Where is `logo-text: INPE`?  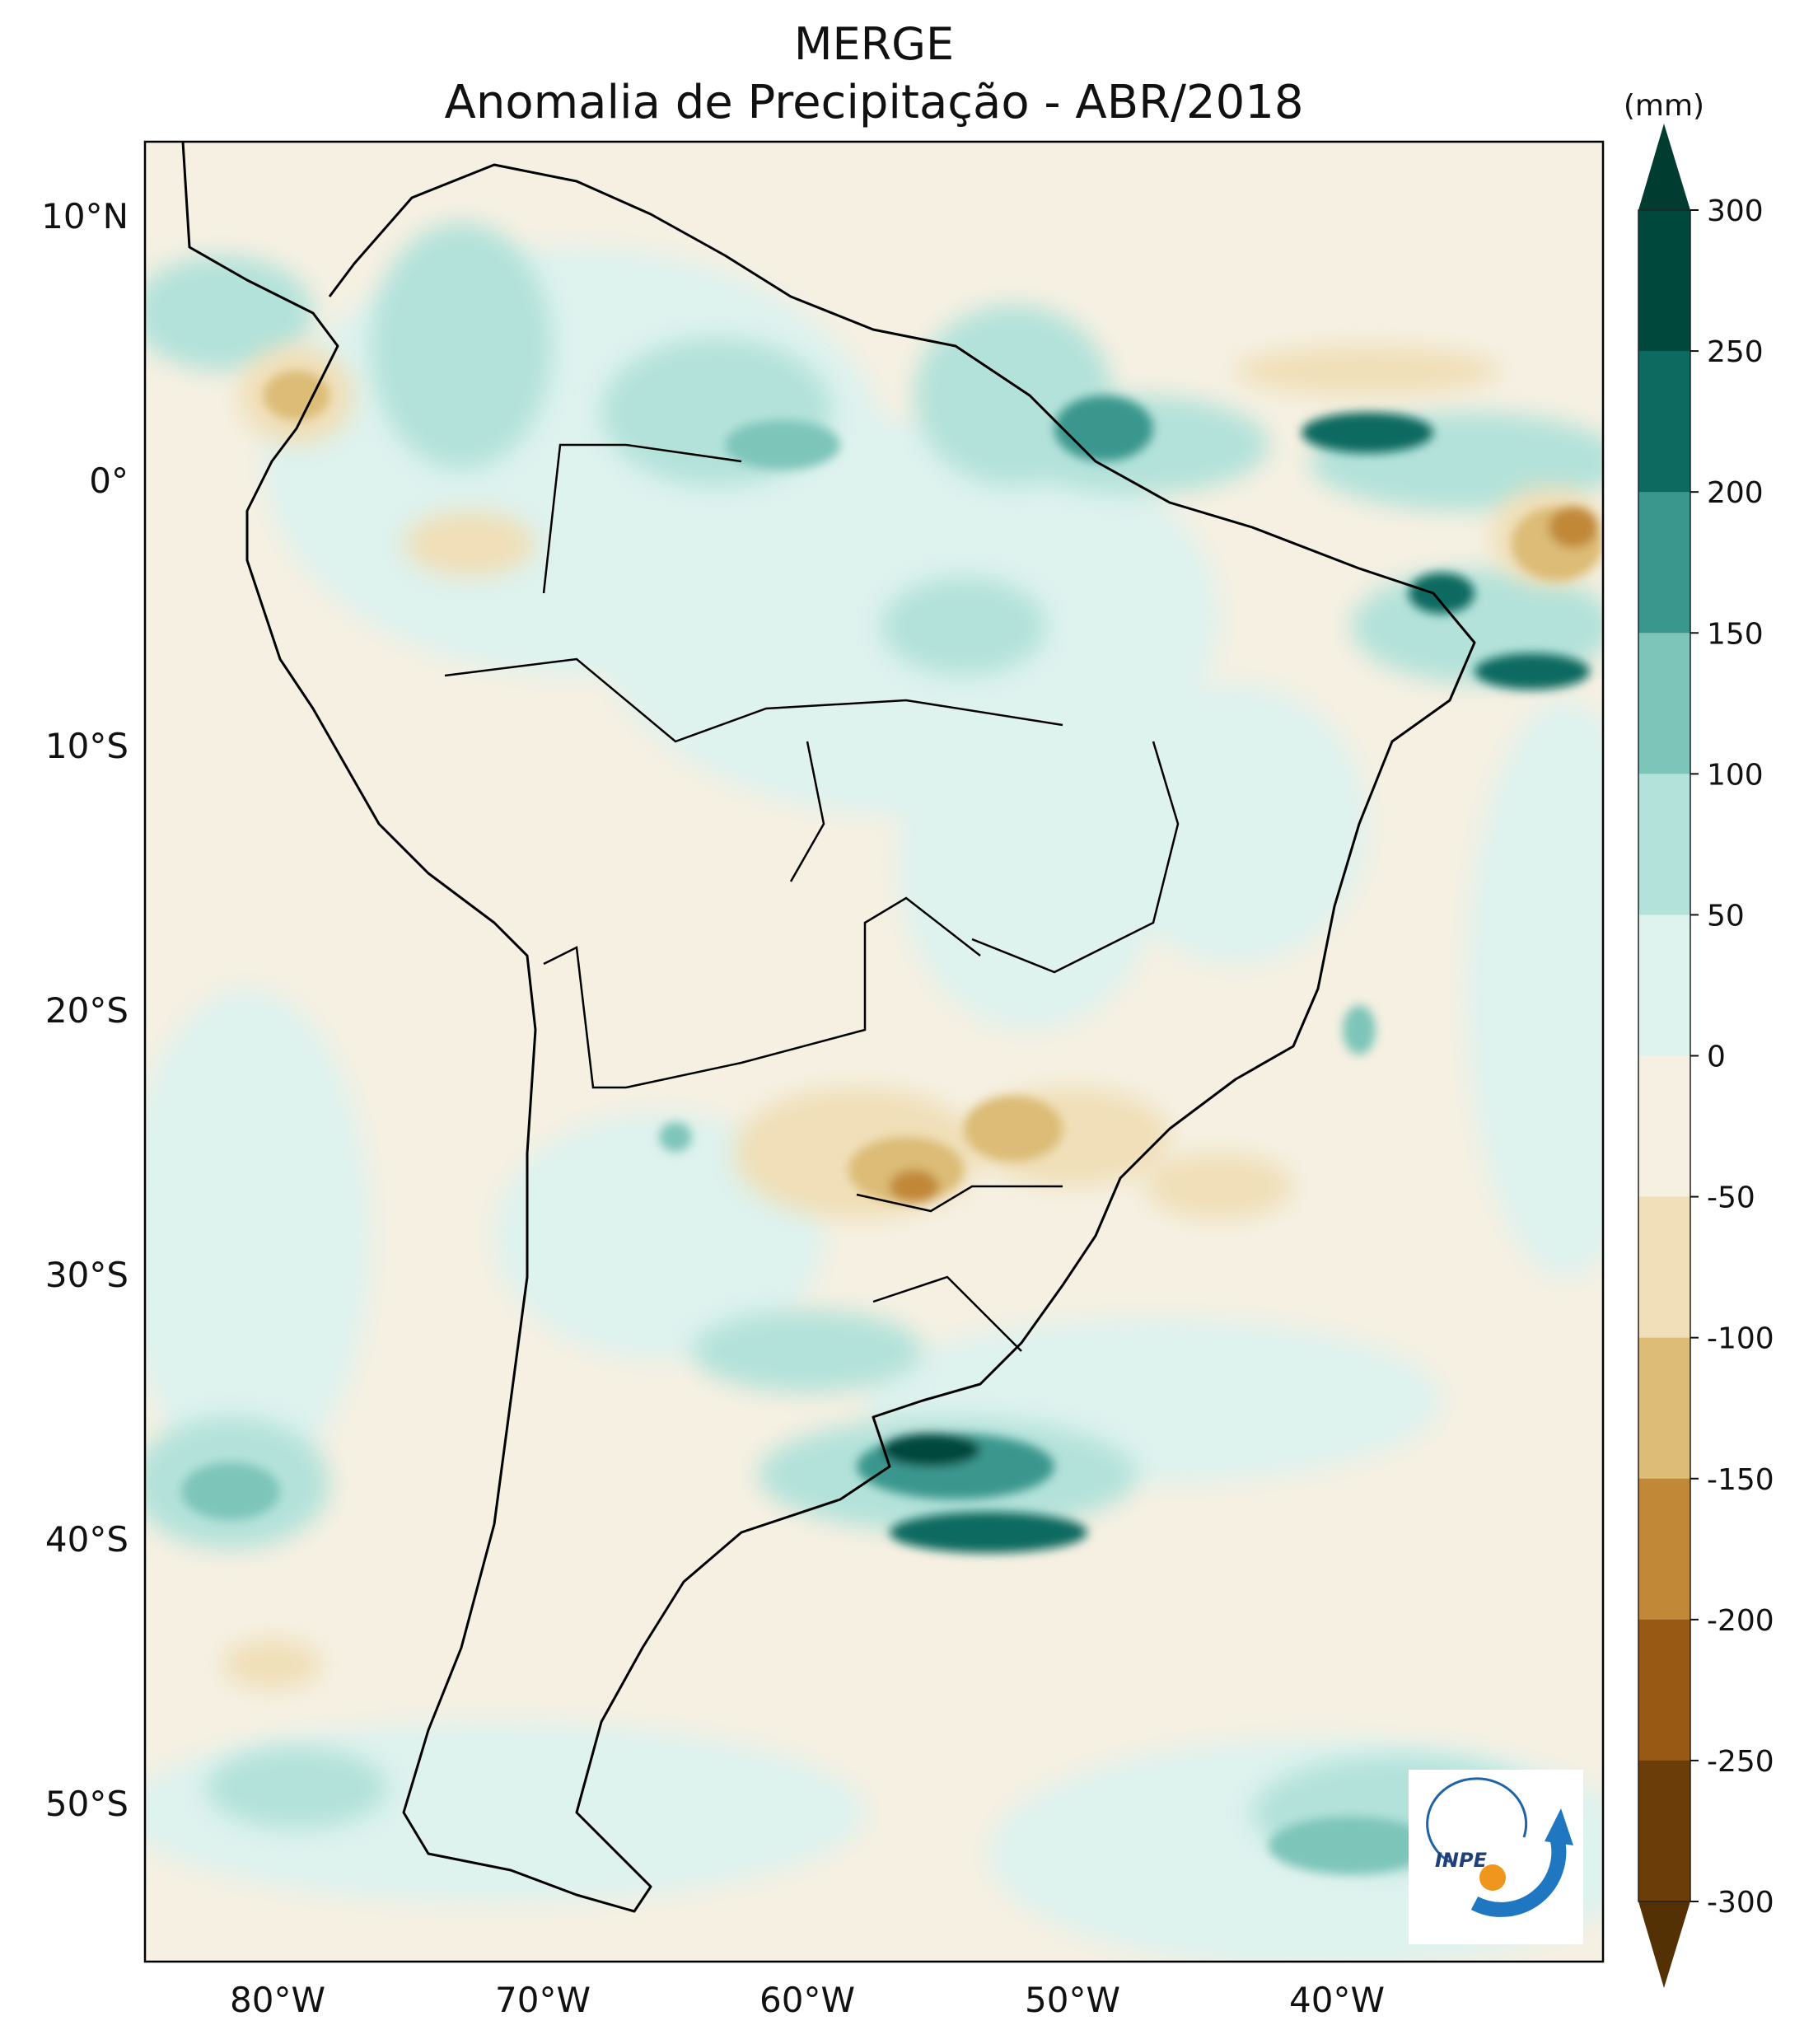
logo-text: INPE is located at coordinates (1461, 1860).